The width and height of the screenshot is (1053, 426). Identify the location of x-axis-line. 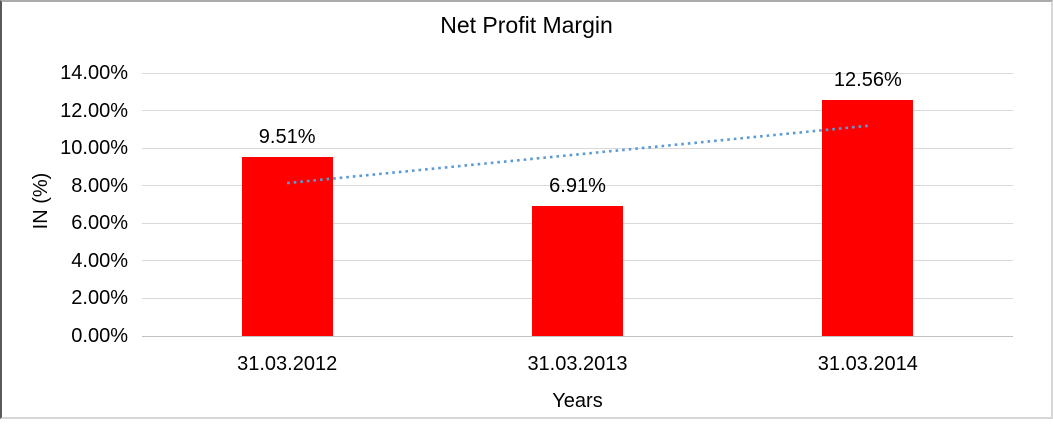
(577, 336).